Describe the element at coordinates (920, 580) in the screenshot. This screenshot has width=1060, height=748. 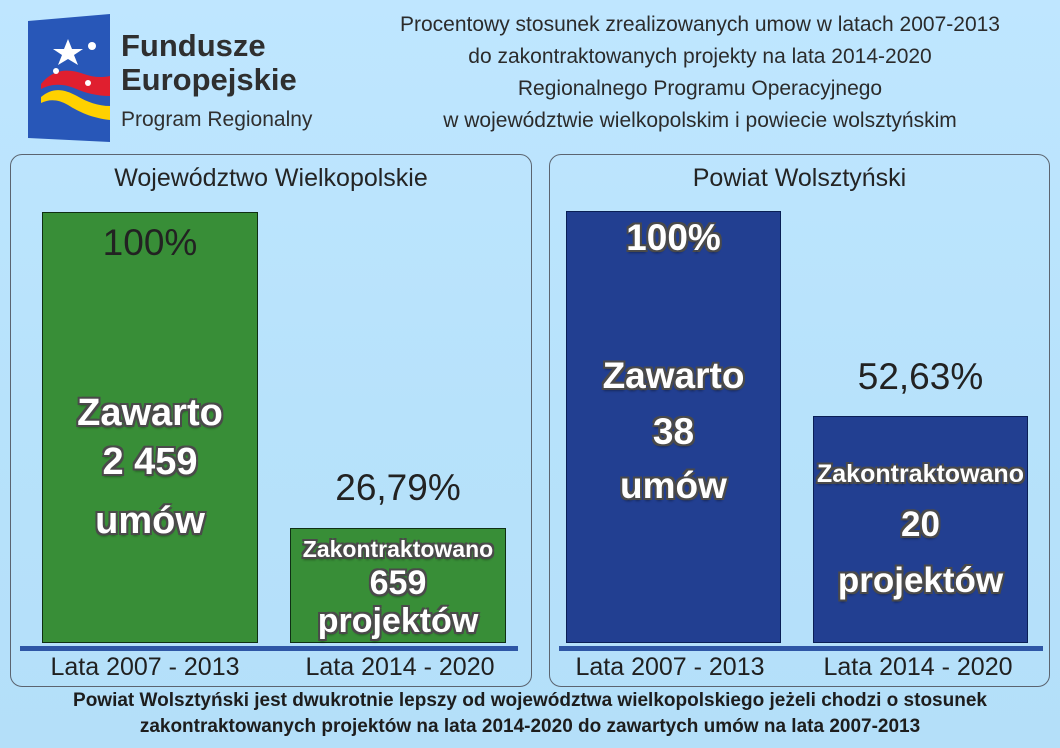
I see `bar-text-wolsztynski-2014-2020-line-3: projektów` at that location.